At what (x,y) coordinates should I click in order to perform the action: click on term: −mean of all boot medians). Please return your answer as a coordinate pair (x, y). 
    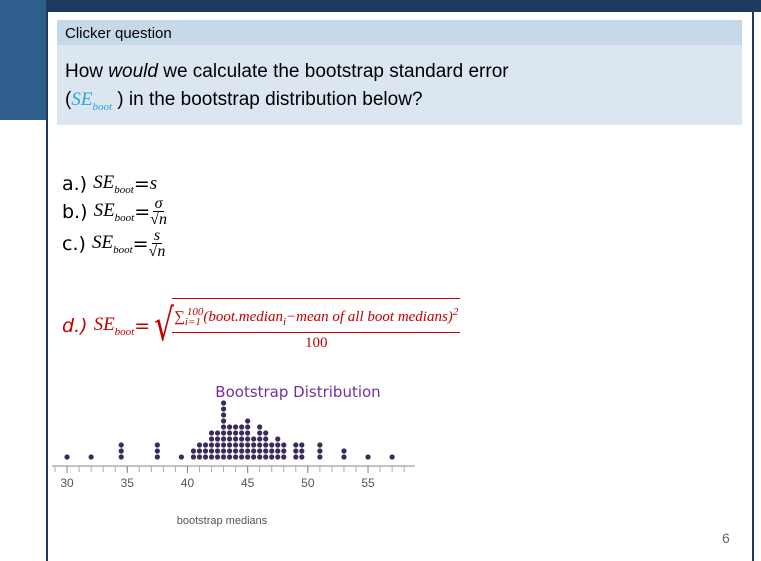
    Looking at the image, I should click on (369, 317).